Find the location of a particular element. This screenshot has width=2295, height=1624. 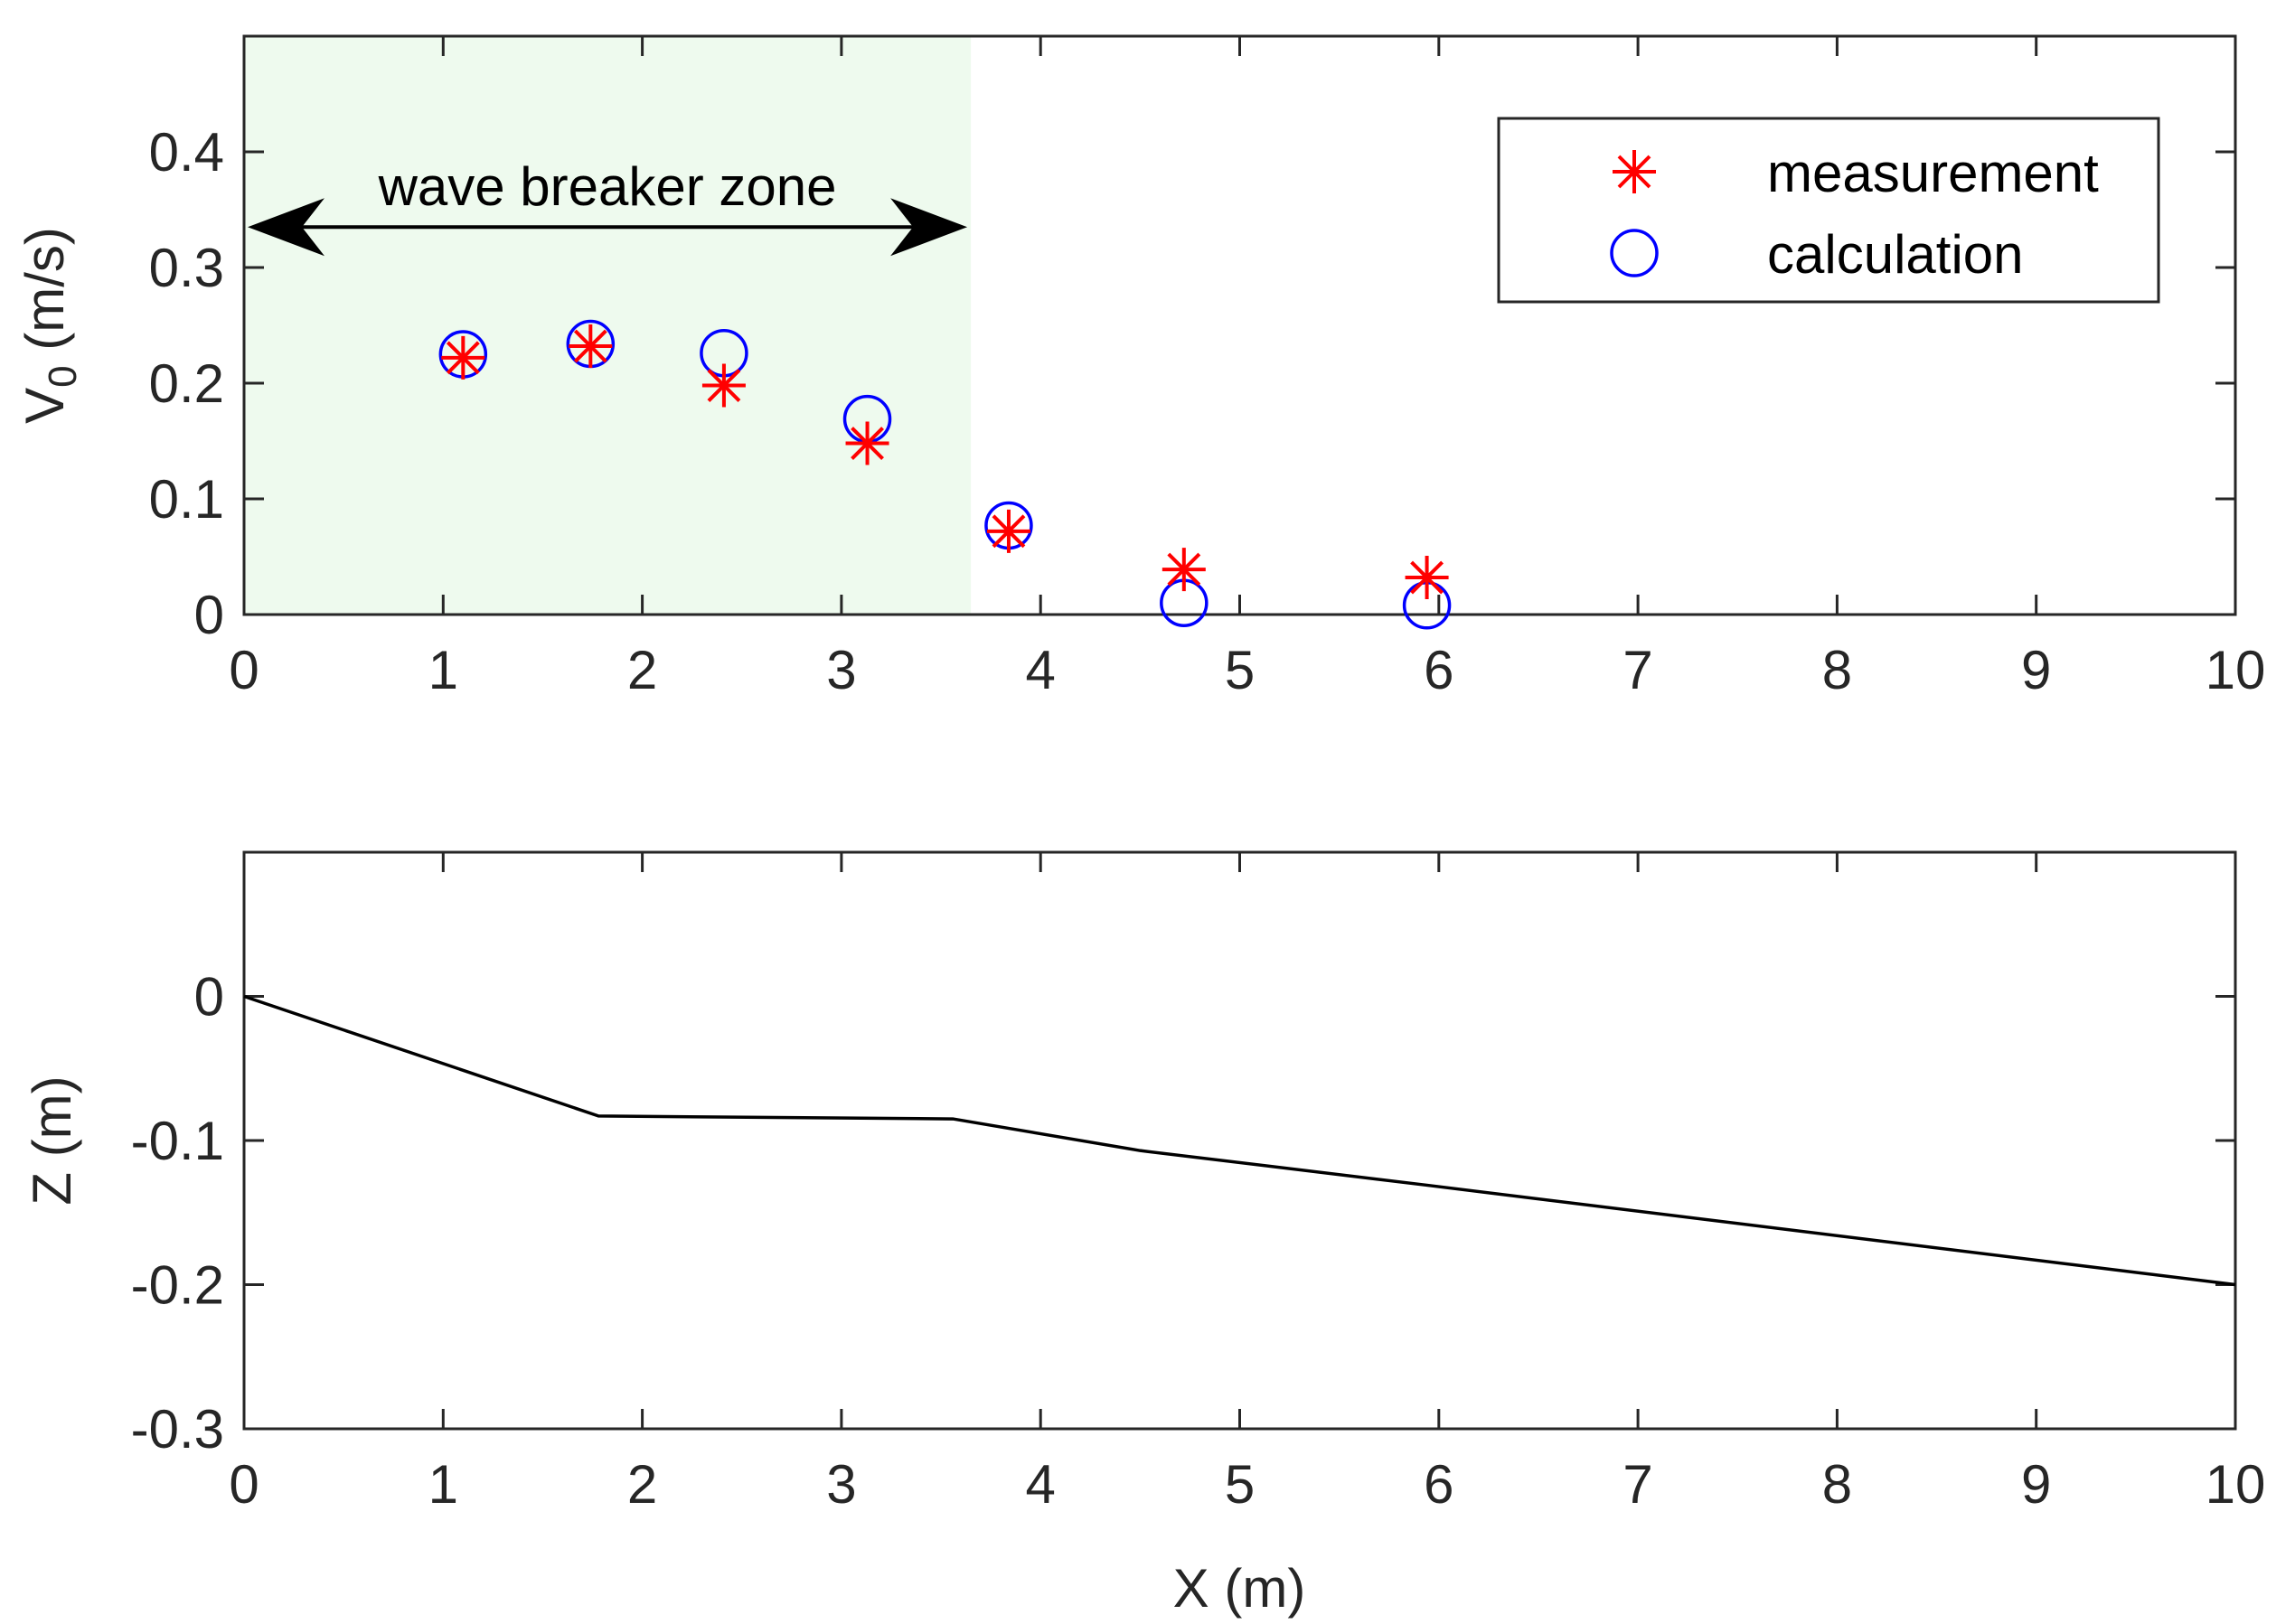

legend-calculation-marker is located at coordinates (1634, 253).